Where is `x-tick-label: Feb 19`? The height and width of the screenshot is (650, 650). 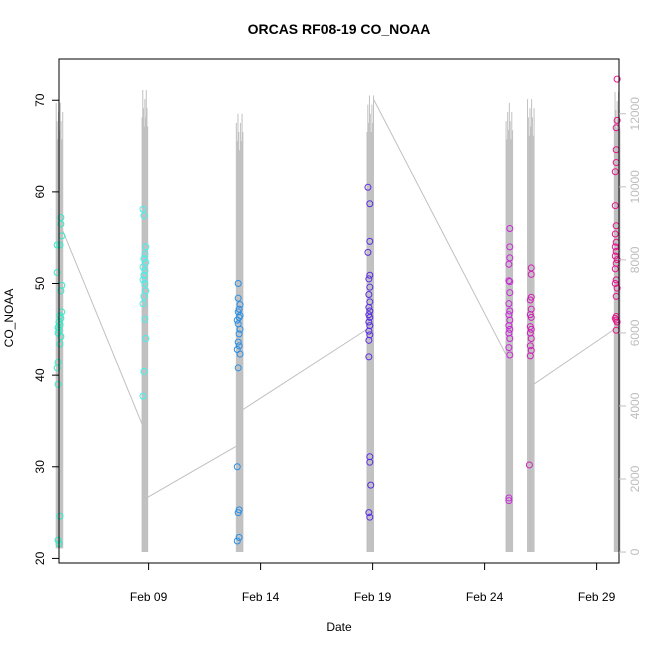
x-tick-label: Feb 19 is located at coordinates (373, 597).